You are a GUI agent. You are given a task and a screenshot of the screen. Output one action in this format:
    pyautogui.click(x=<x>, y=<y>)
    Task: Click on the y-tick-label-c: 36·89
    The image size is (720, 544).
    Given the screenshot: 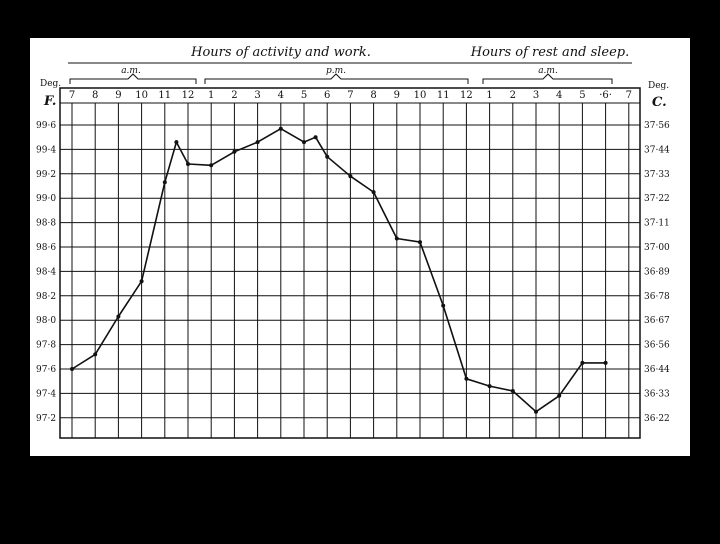 What is the action you would take?
    pyautogui.click(x=657, y=272)
    